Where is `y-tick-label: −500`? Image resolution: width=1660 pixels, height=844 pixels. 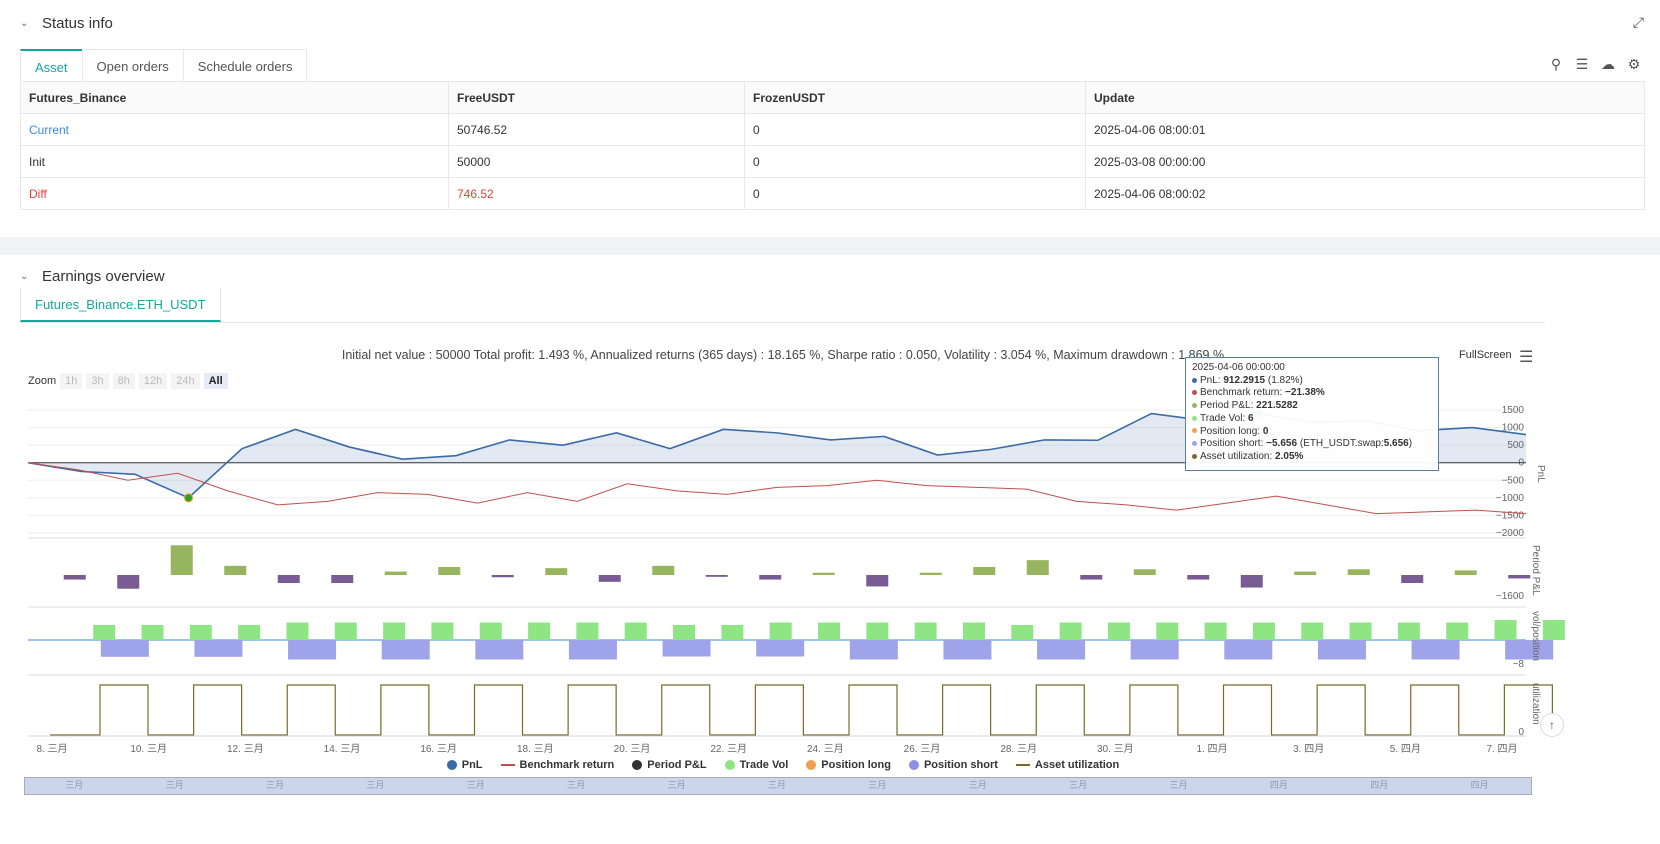
y-tick-label: −500 is located at coordinates (1512, 480).